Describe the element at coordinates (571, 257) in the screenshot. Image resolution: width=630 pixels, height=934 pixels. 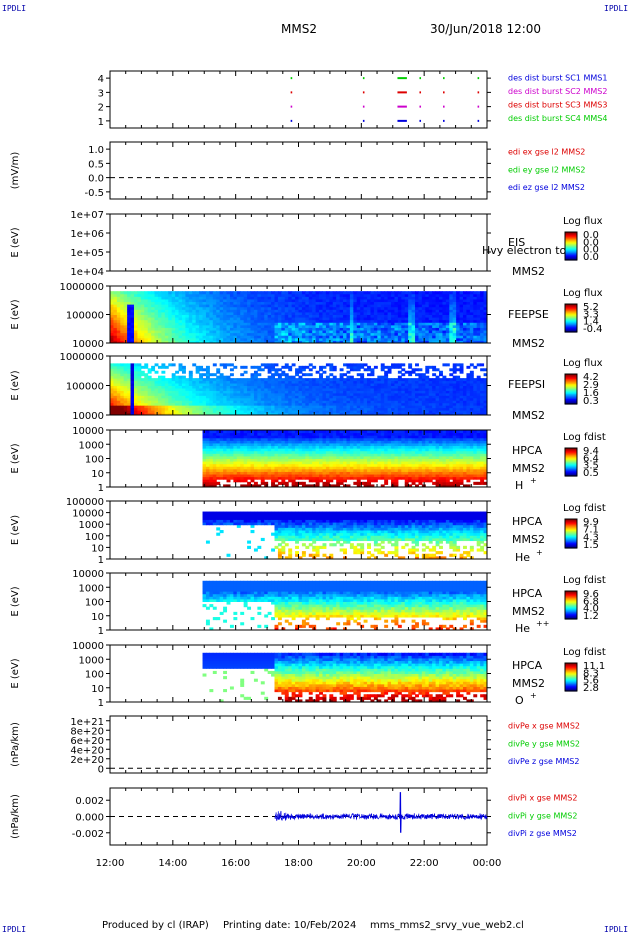
I see `eis-colorbar-cell` at that location.